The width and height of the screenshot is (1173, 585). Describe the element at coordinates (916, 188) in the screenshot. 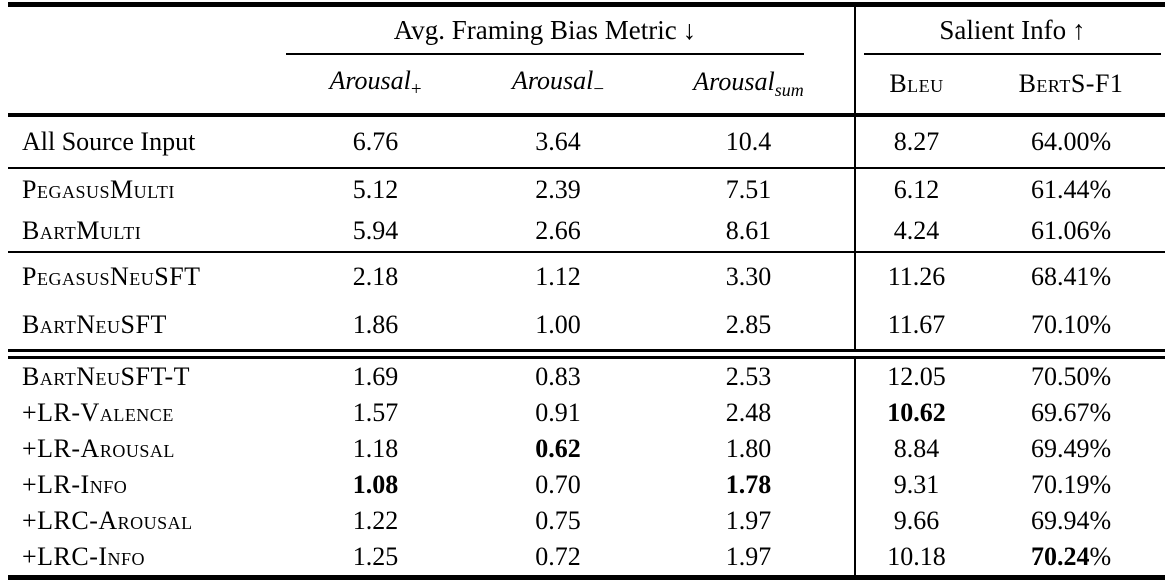

I see `cell-bleu: 6.12` at that location.